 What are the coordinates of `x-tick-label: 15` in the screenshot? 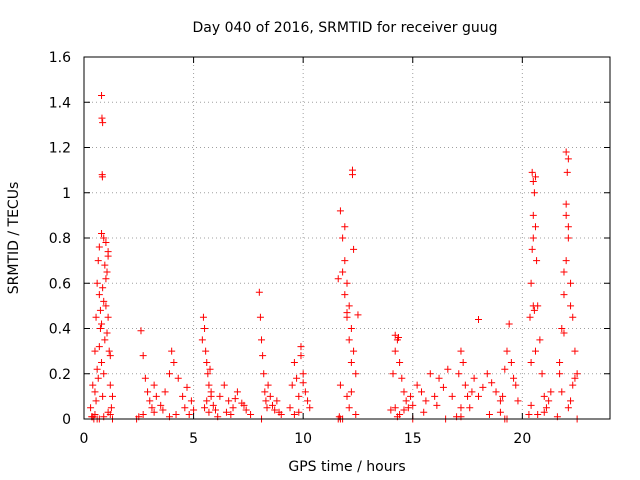 It's located at (413, 439).